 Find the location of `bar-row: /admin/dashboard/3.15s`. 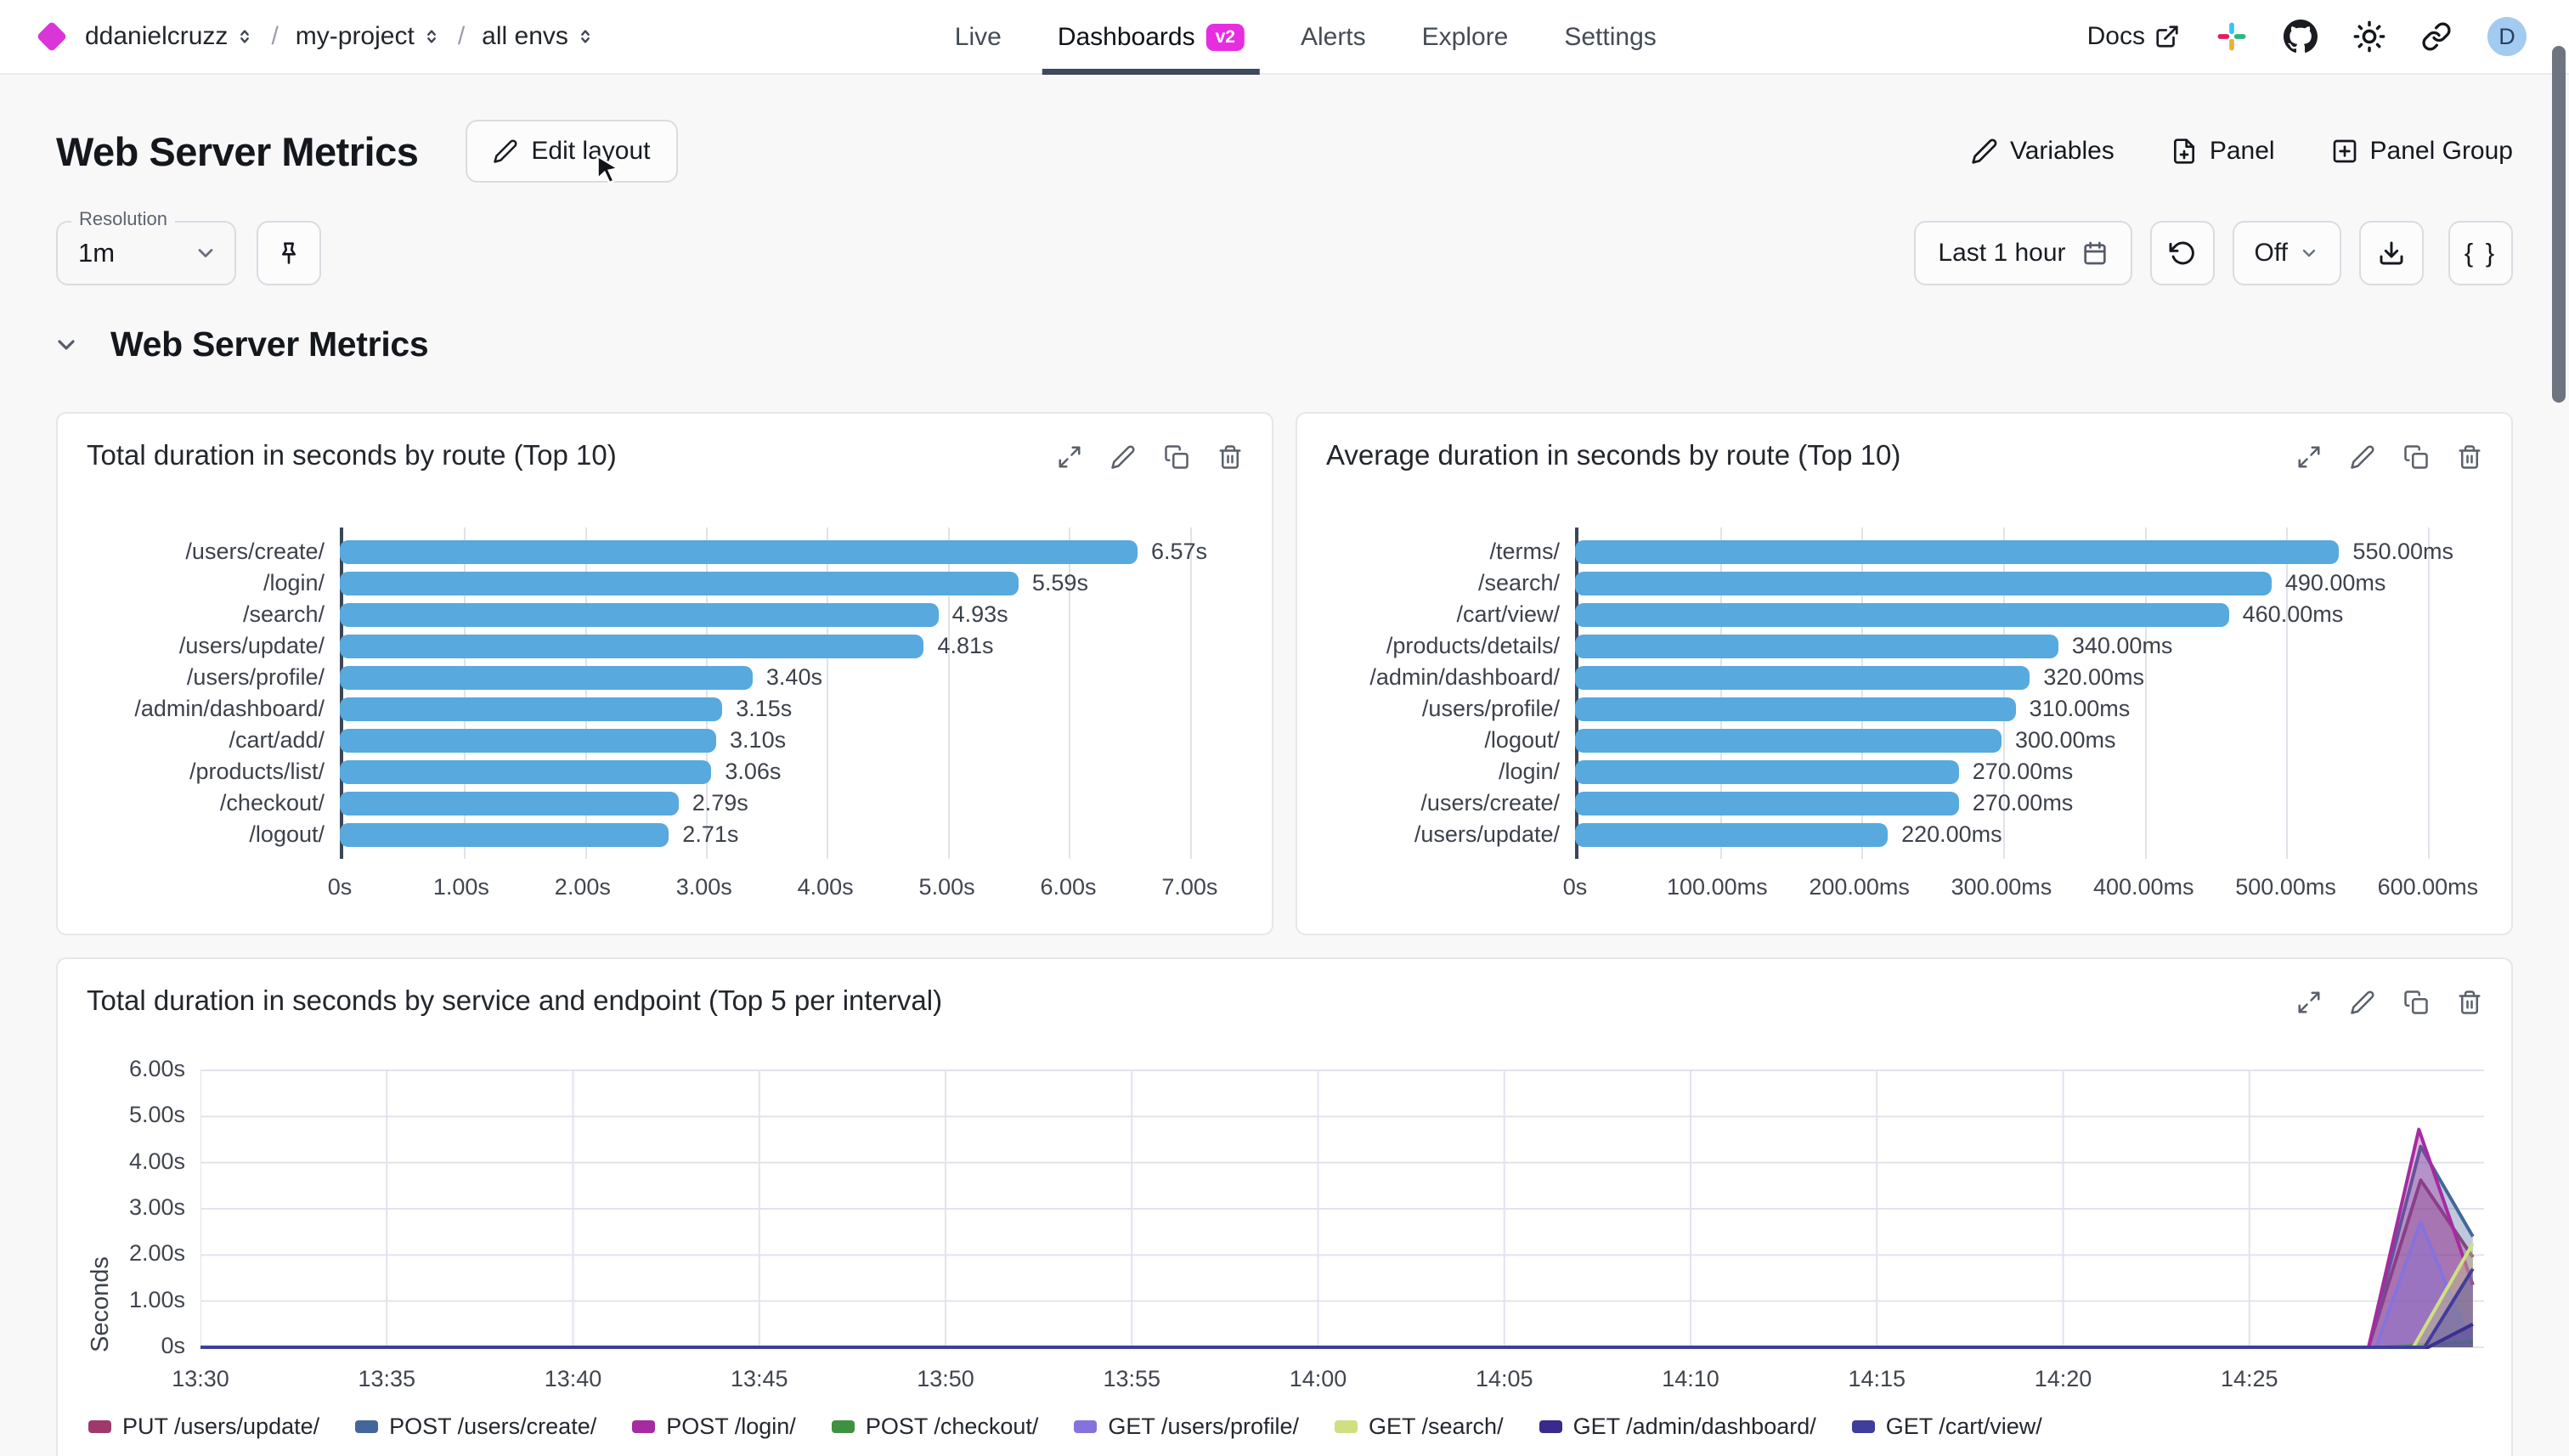

bar-row: /admin/dashboard/3.15s is located at coordinates (665, 709).